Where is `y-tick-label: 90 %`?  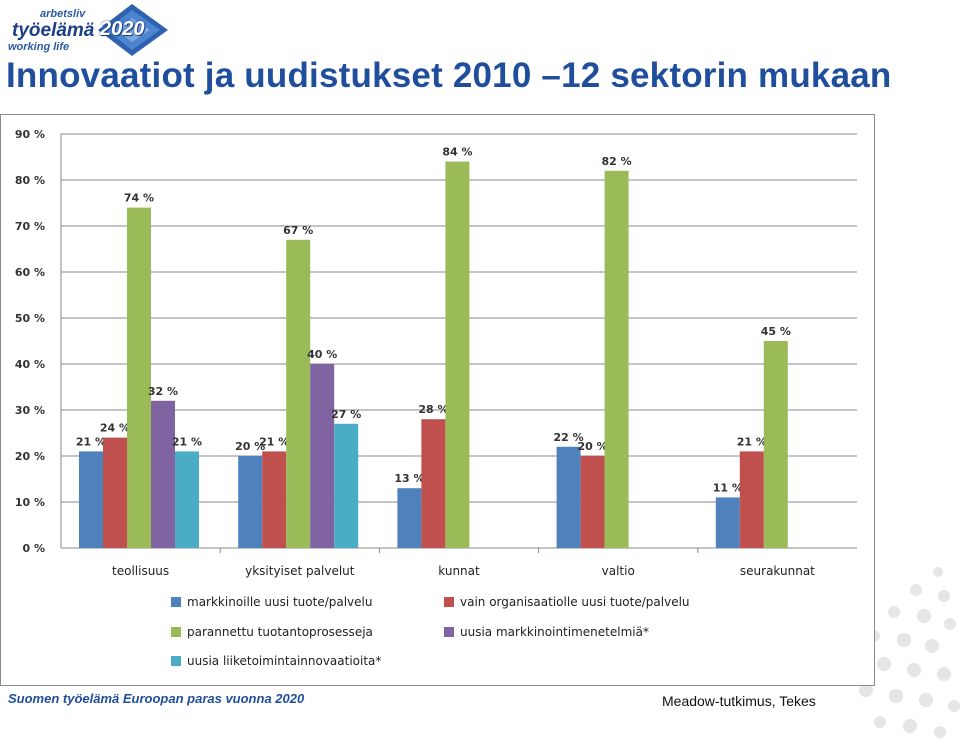
y-tick-label: 90 % is located at coordinates (30, 134).